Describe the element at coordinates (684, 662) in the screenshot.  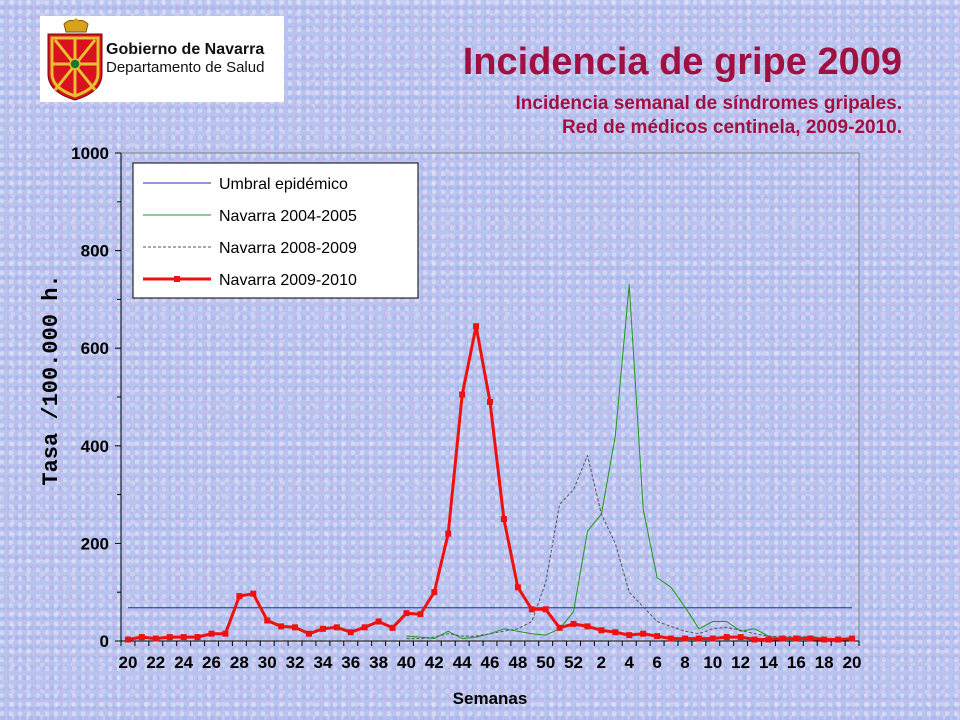
I see `x-tick-label: 8` at that location.